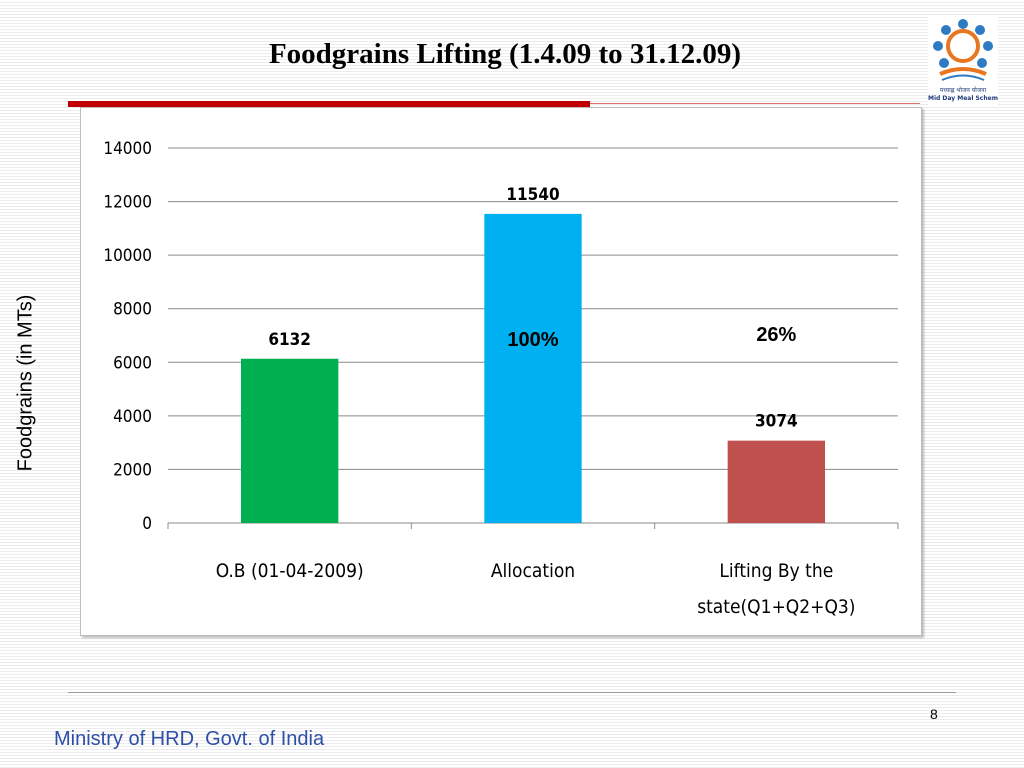 Image resolution: width=1024 pixels, height=768 pixels. I want to click on title-rule, so click(329, 104).